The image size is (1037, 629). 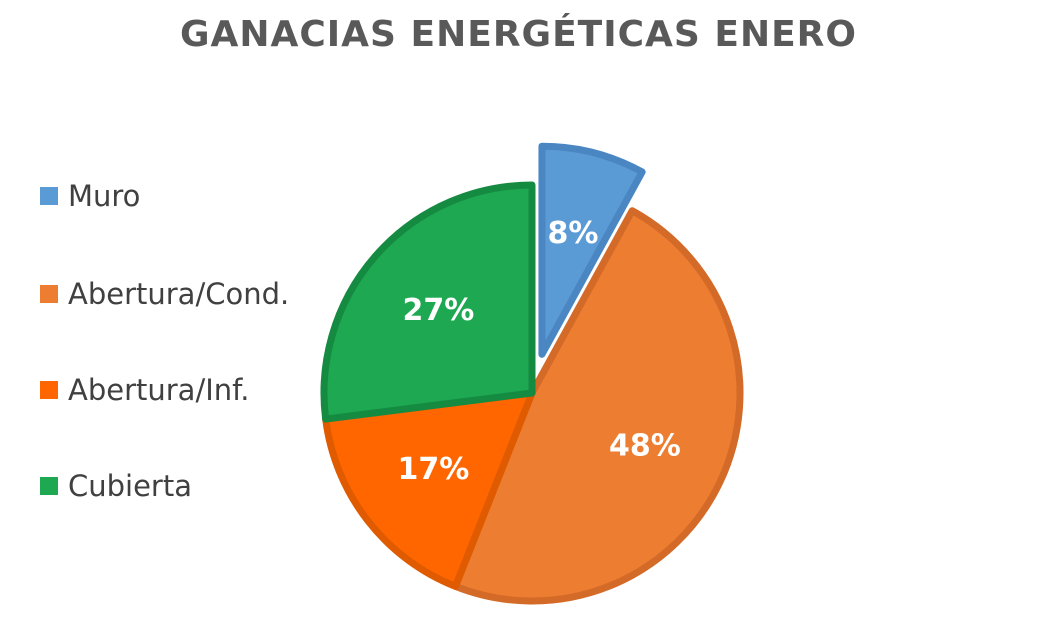 What do you see at coordinates (573, 233) in the screenshot?
I see `pie-label-muro: 8%` at bounding box center [573, 233].